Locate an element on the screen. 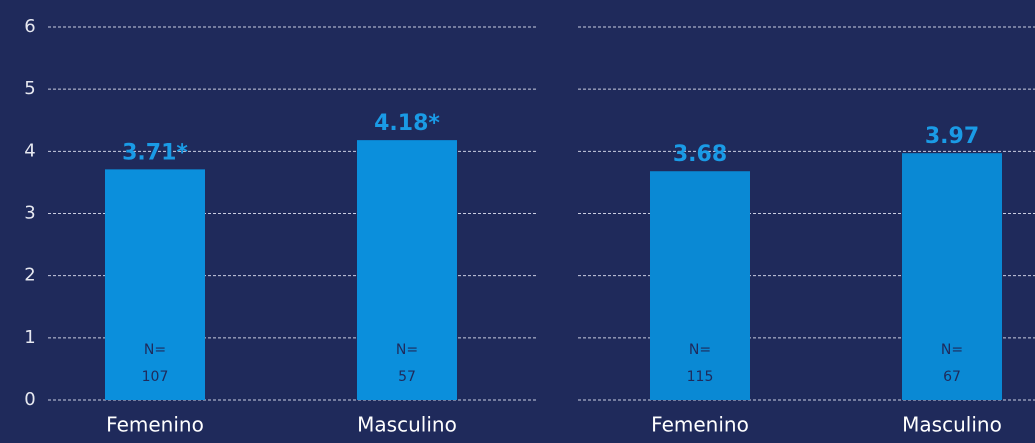 This screenshot has width=1035, height=443. y-tick-label: 1 is located at coordinates (29, 337).